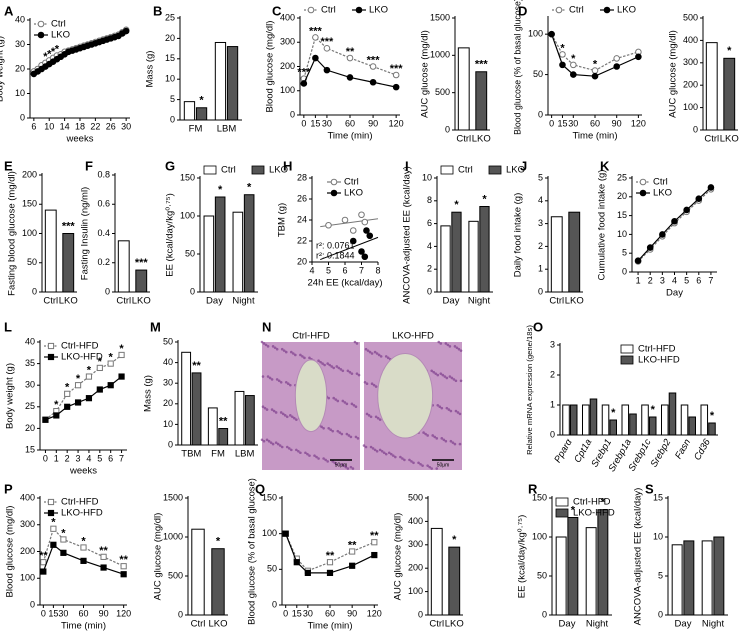 The width and height of the screenshot is (749, 642). What do you see at coordinates (650, 280) in the screenshot?
I see `x-tick-label: 2` at bounding box center [650, 280].